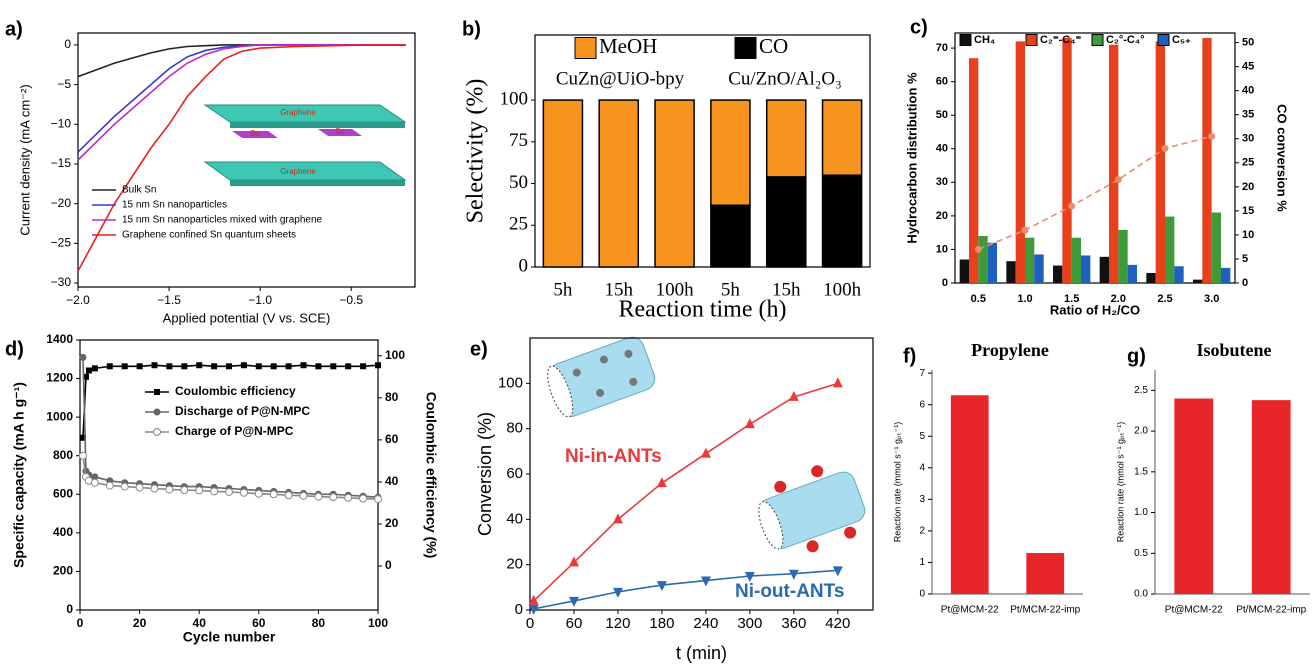 The width and height of the screenshot is (1316, 665). Describe the element at coordinates (14, 29) in the screenshot. I see `panel-label: a)` at that location.